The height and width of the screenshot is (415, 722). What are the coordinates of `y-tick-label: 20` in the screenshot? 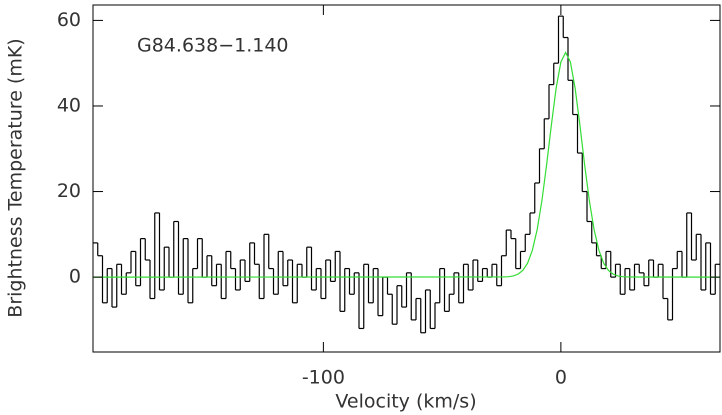 It's located at (69, 191).